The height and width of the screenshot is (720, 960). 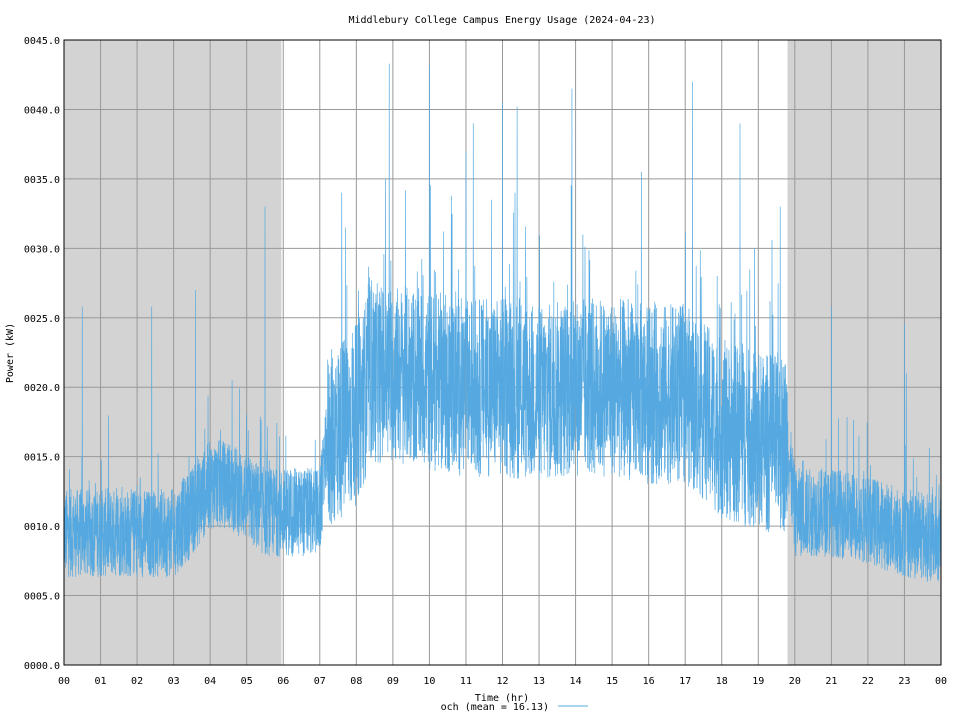 What do you see at coordinates (42, 319) in the screenshot?
I see `y-tick-label: 0025.0` at bounding box center [42, 319].